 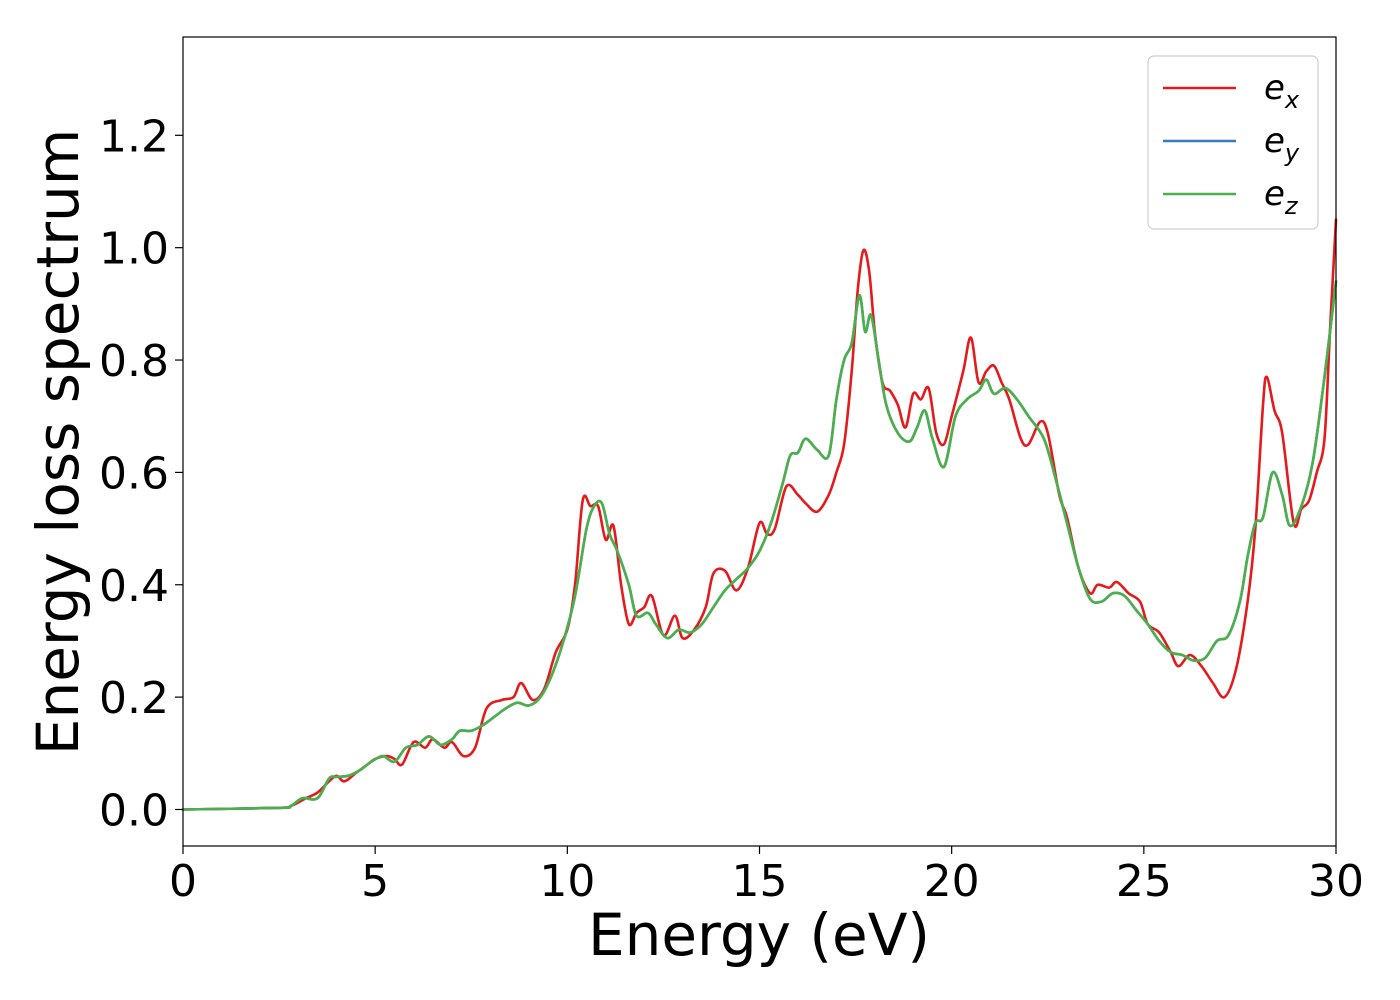 What do you see at coordinates (58, 442) in the screenshot?
I see `y-axis-title: Energy loss spectrum` at bounding box center [58, 442].